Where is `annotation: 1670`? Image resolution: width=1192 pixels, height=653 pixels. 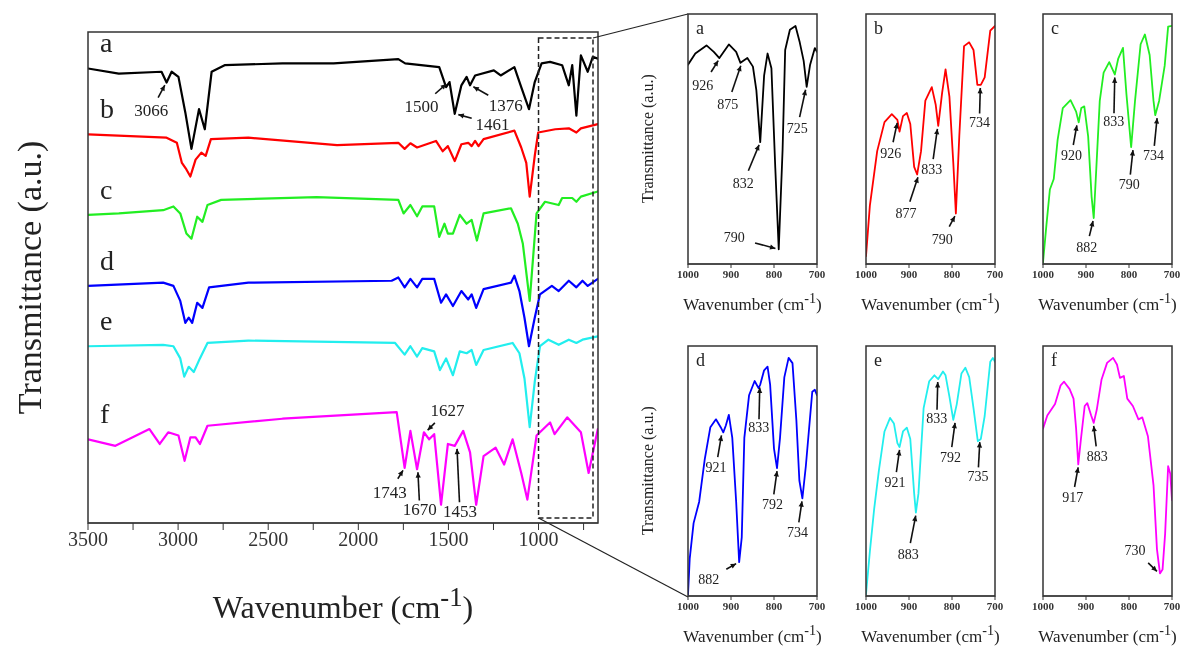
annotation: 1670 is located at coordinates (419, 510).